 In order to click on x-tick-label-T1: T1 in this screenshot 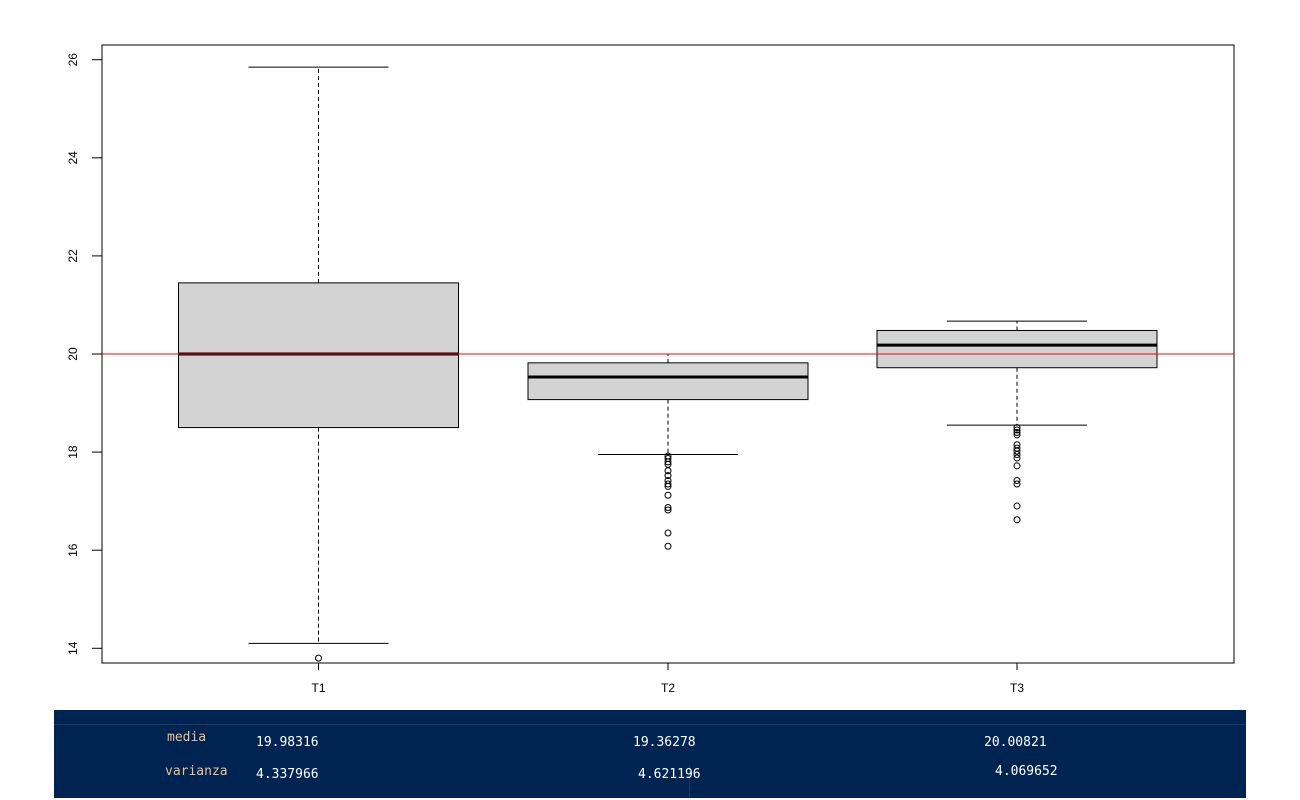, I will do `click(318, 688)`.